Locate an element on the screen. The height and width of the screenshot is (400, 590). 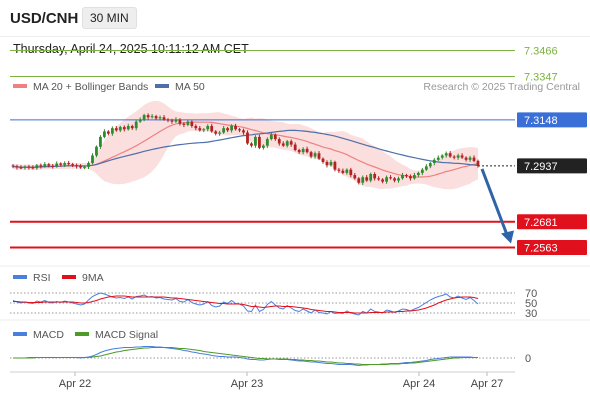
rsi-legend-swatch is located at coordinates (20, 277).